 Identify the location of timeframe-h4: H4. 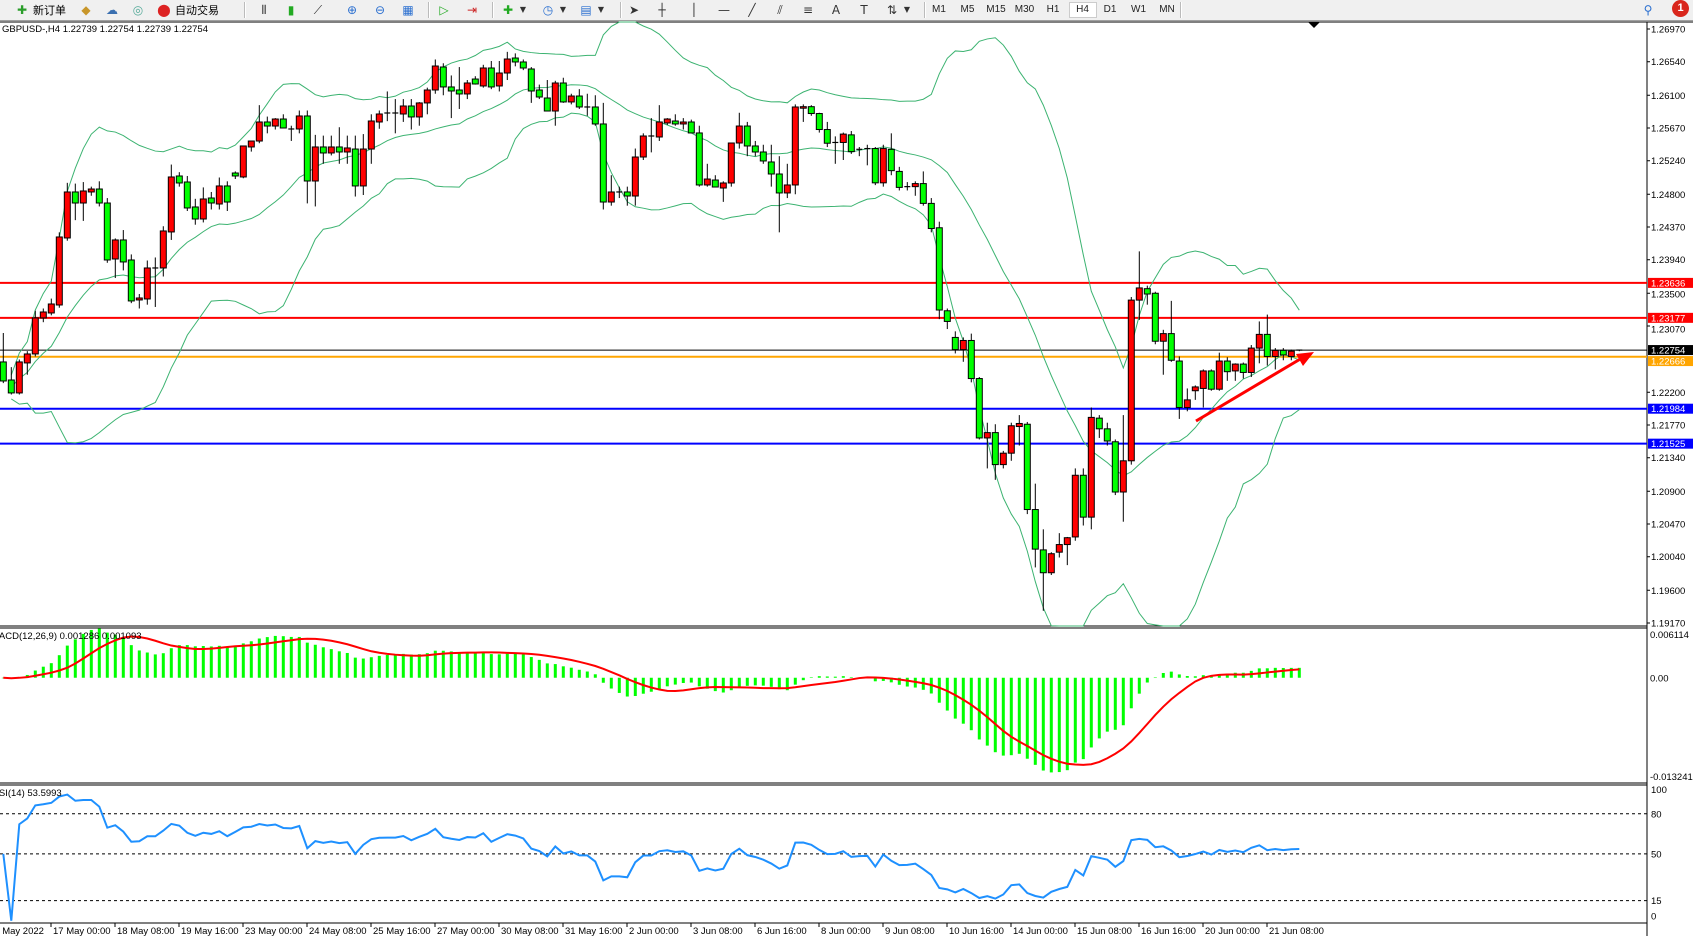
(1082, 10).